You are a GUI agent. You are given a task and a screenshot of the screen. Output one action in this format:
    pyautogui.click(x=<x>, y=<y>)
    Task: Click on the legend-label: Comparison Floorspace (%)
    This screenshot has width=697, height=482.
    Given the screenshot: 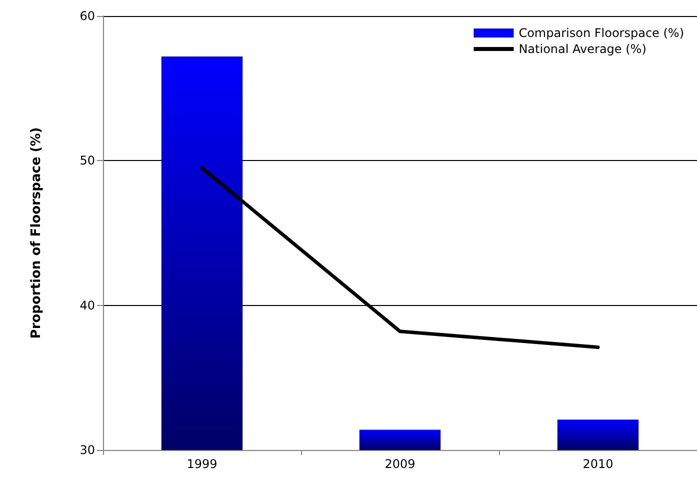 What is the action you would take?
    pyautogui.click(x=601, y=33)
    